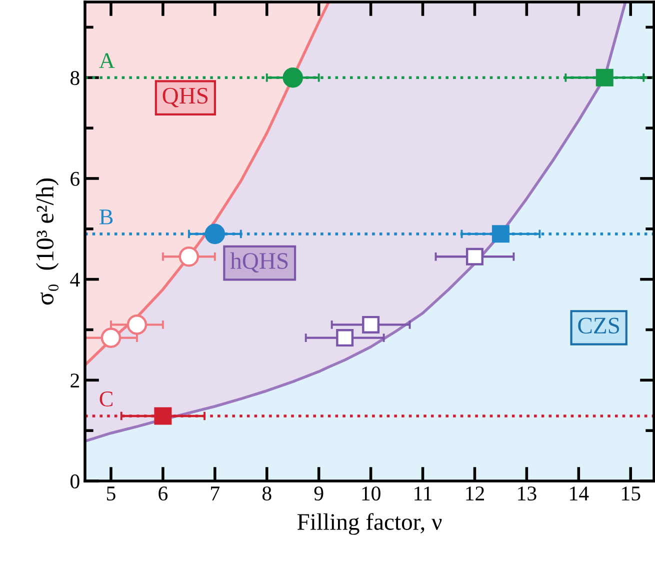  Describe the element at coordinates (111, 493) in the screenshot. I see `x-tick-label: 5` at that location.